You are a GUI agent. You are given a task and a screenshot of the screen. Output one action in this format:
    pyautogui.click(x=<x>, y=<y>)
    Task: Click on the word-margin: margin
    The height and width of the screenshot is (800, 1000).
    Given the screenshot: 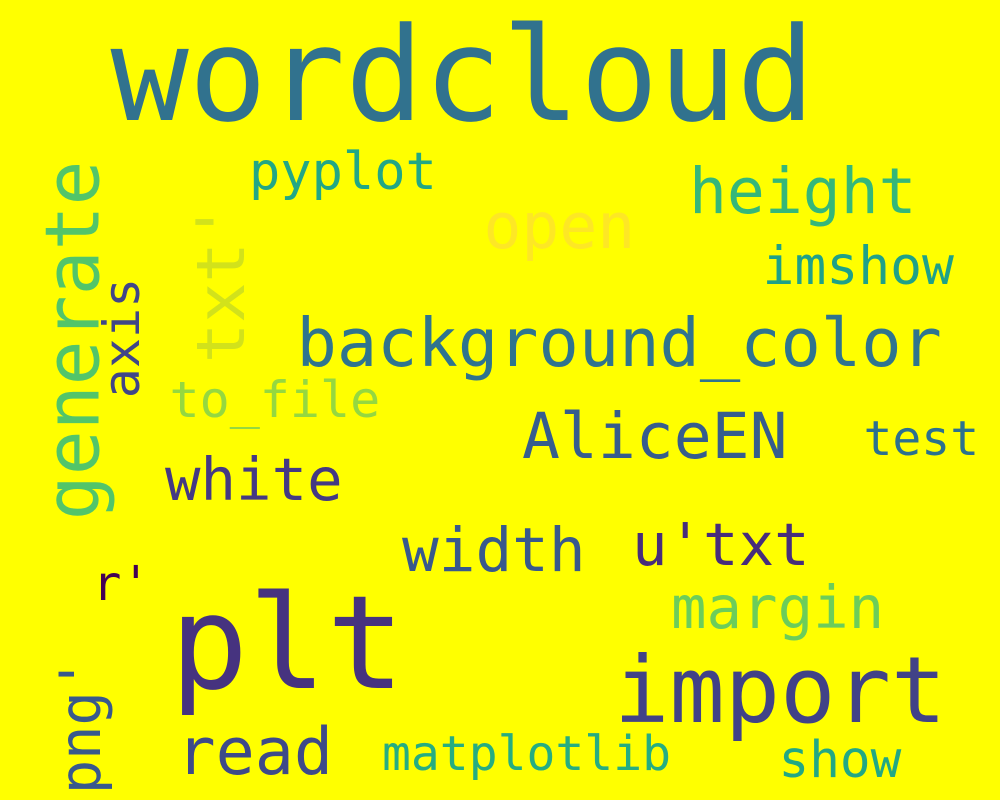 What is the action you would take?
    pyautogui.click(x=778, y=607)
    